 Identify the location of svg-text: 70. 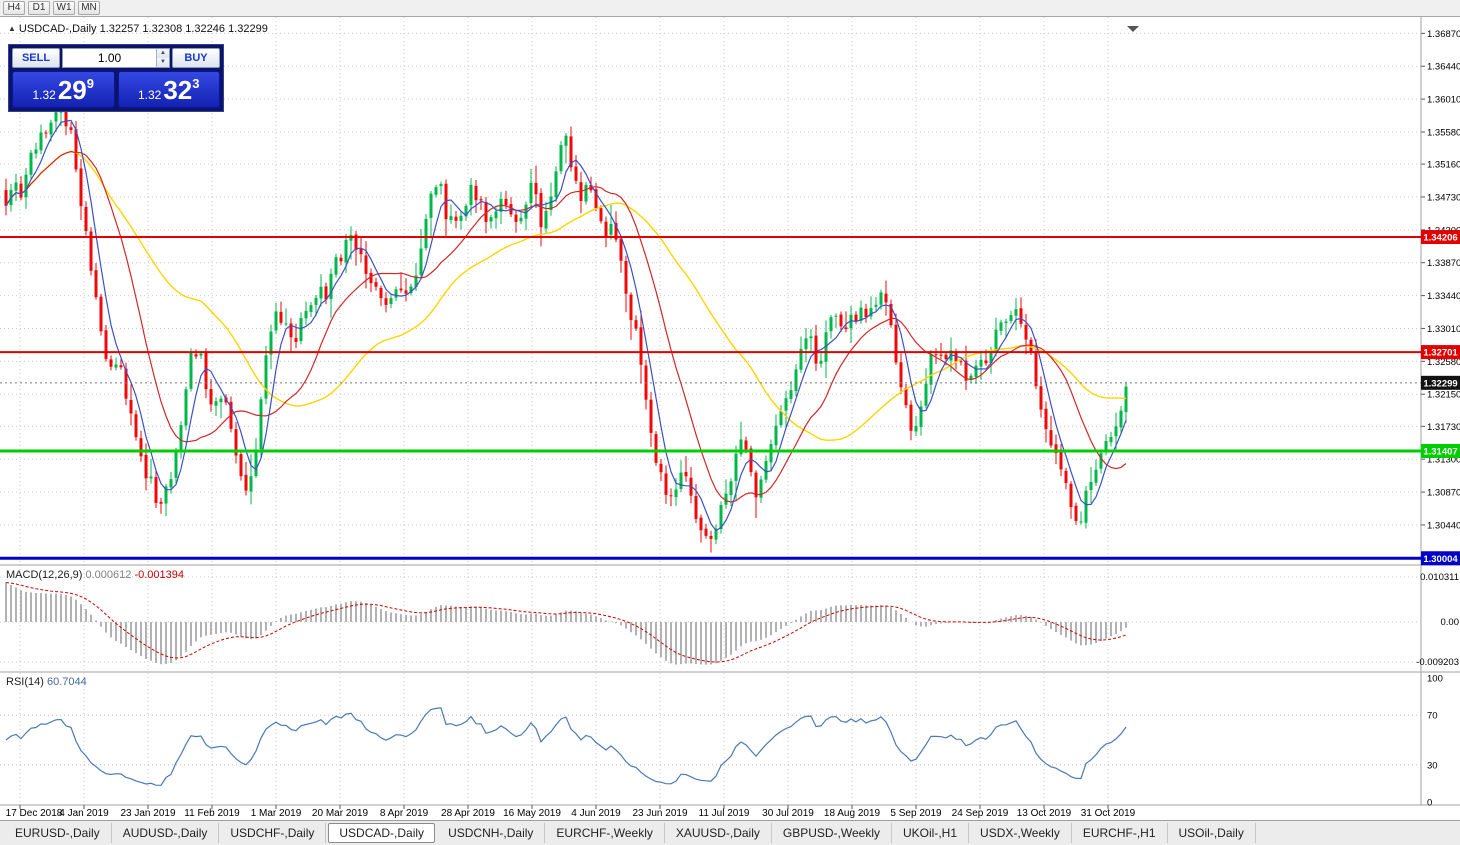
(1432, 716).